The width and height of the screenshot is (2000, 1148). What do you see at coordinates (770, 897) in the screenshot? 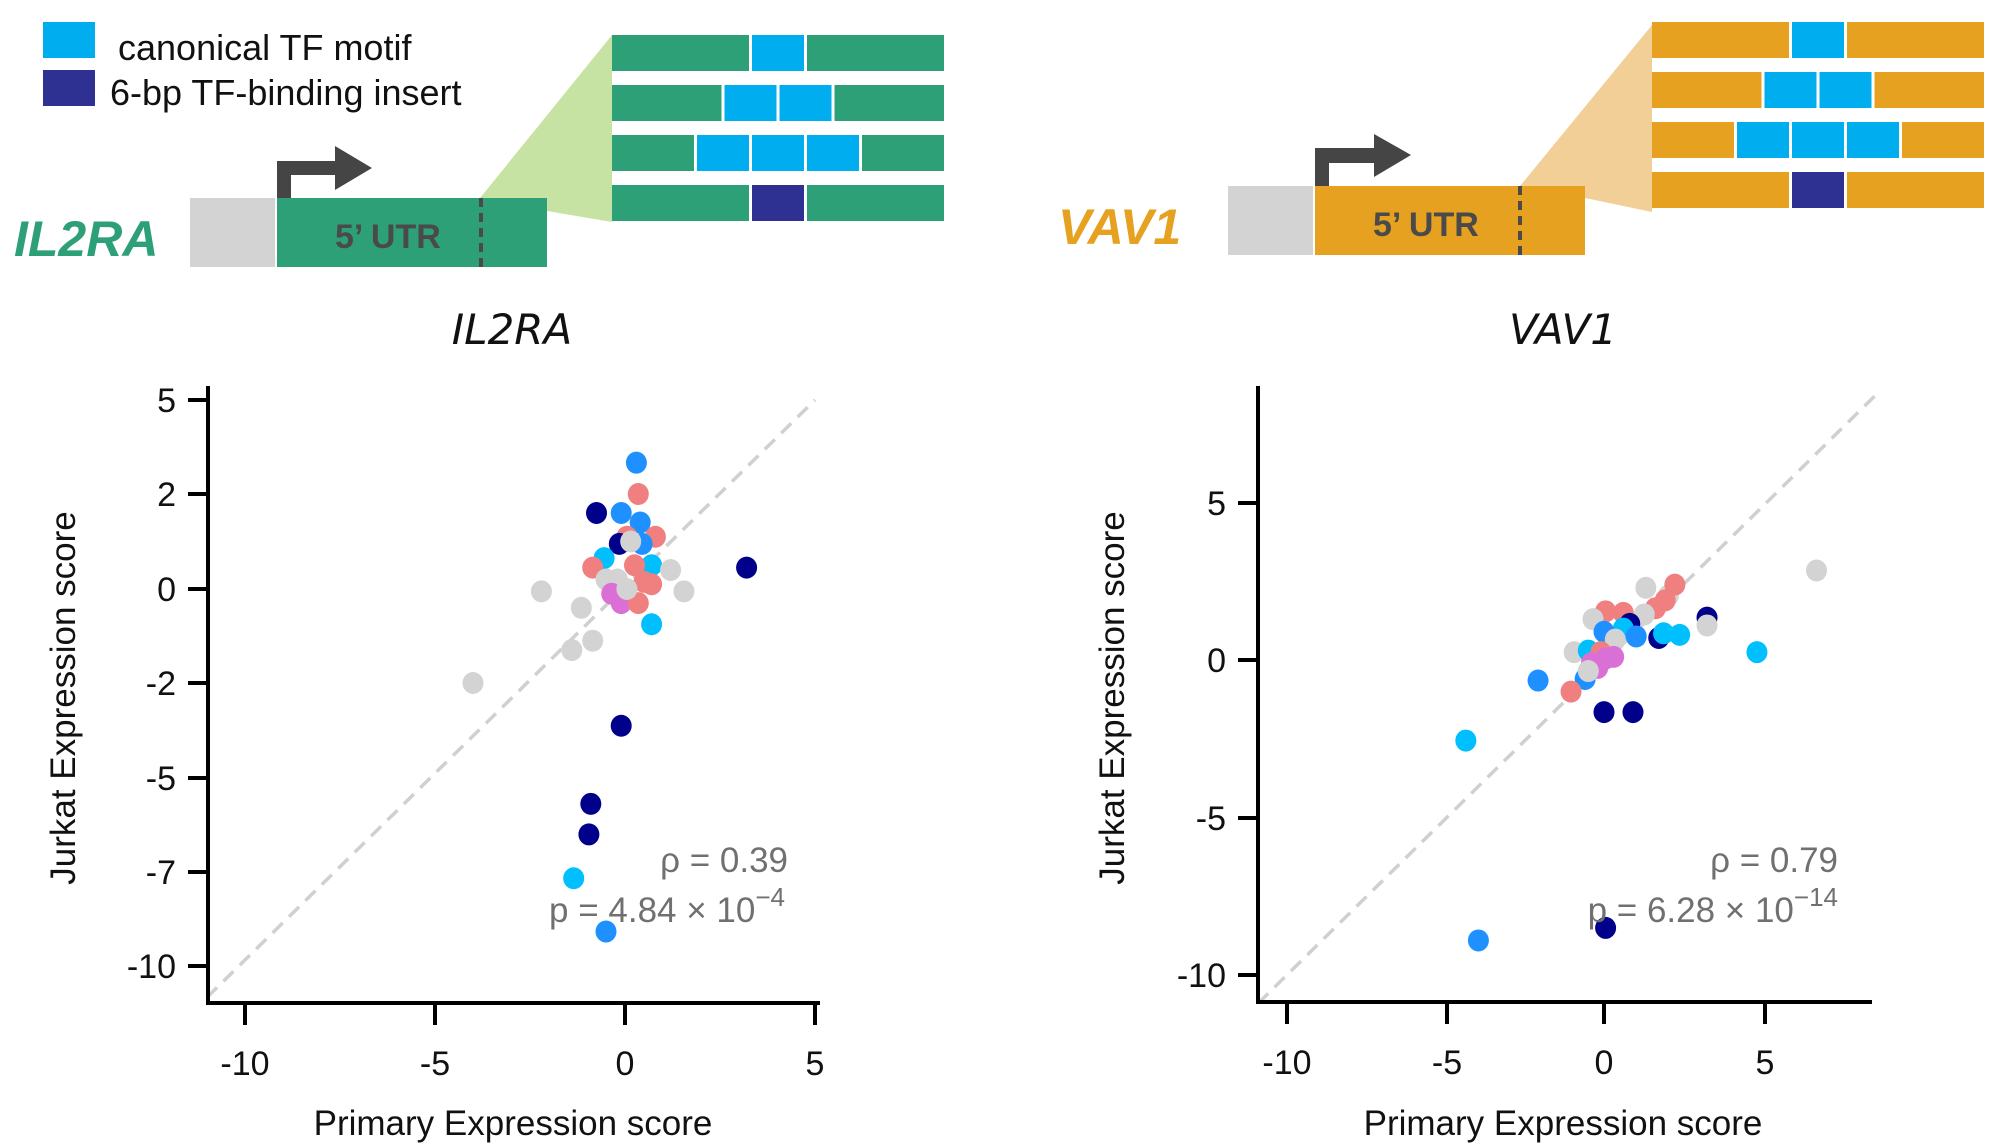
I see `p-value-exponent: −4` at bounding box center [770, 897].